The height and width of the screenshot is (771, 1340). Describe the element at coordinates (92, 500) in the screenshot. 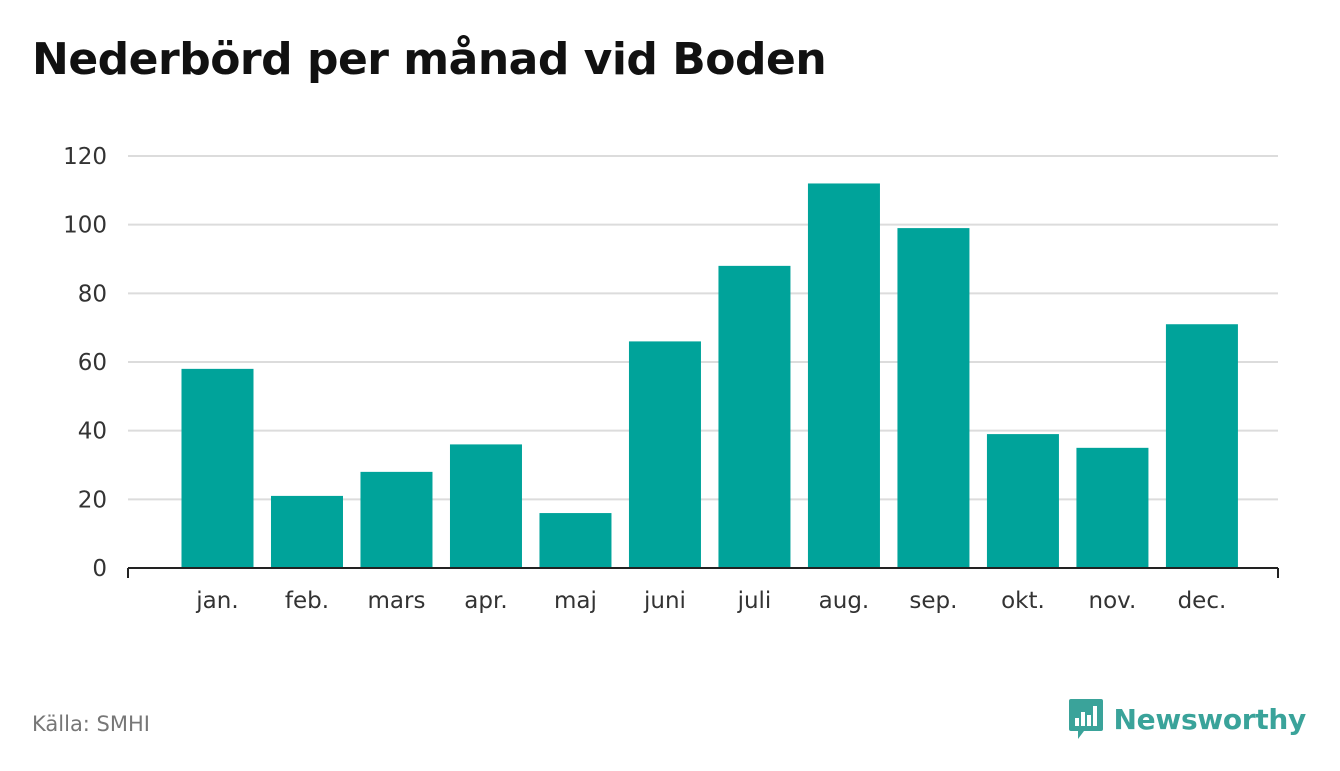

I see `y-tick-label: 20` at that location.